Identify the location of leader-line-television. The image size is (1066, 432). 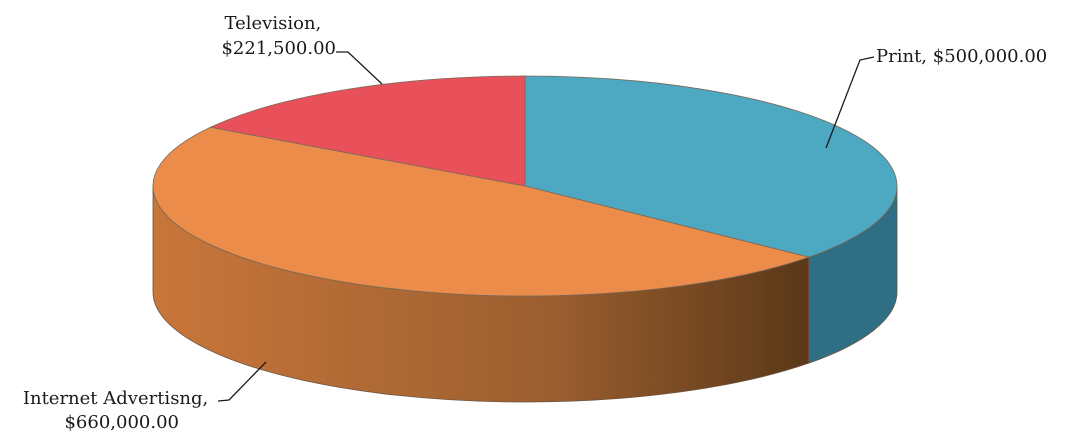
(359, 68).